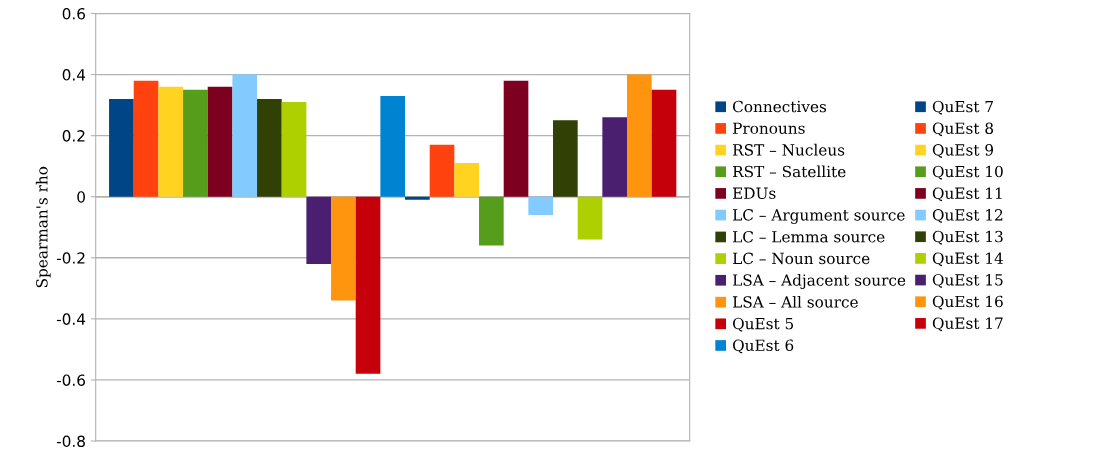 Image resolution: width=1100 pixels, height=450 pixels. What do you see at coordinates (795, 301) in the screenshot?
I see `legend-label: LSA – All source` at bounding box center [795, 301].